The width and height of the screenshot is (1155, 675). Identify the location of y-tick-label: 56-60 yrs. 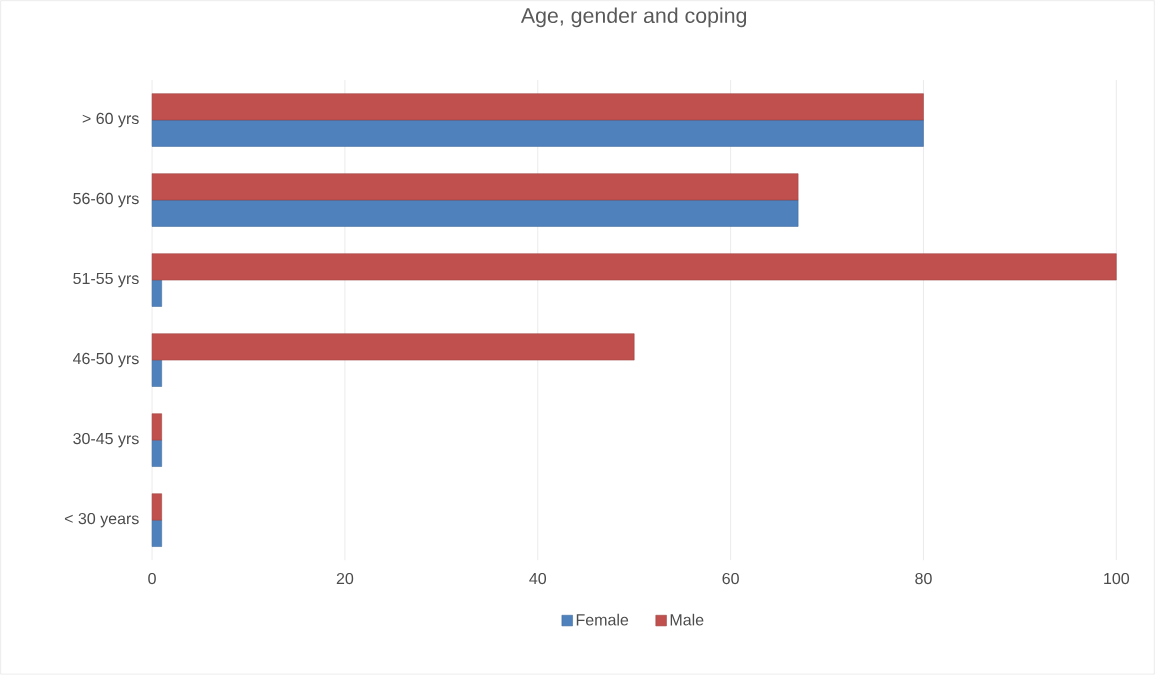
(106, 200).